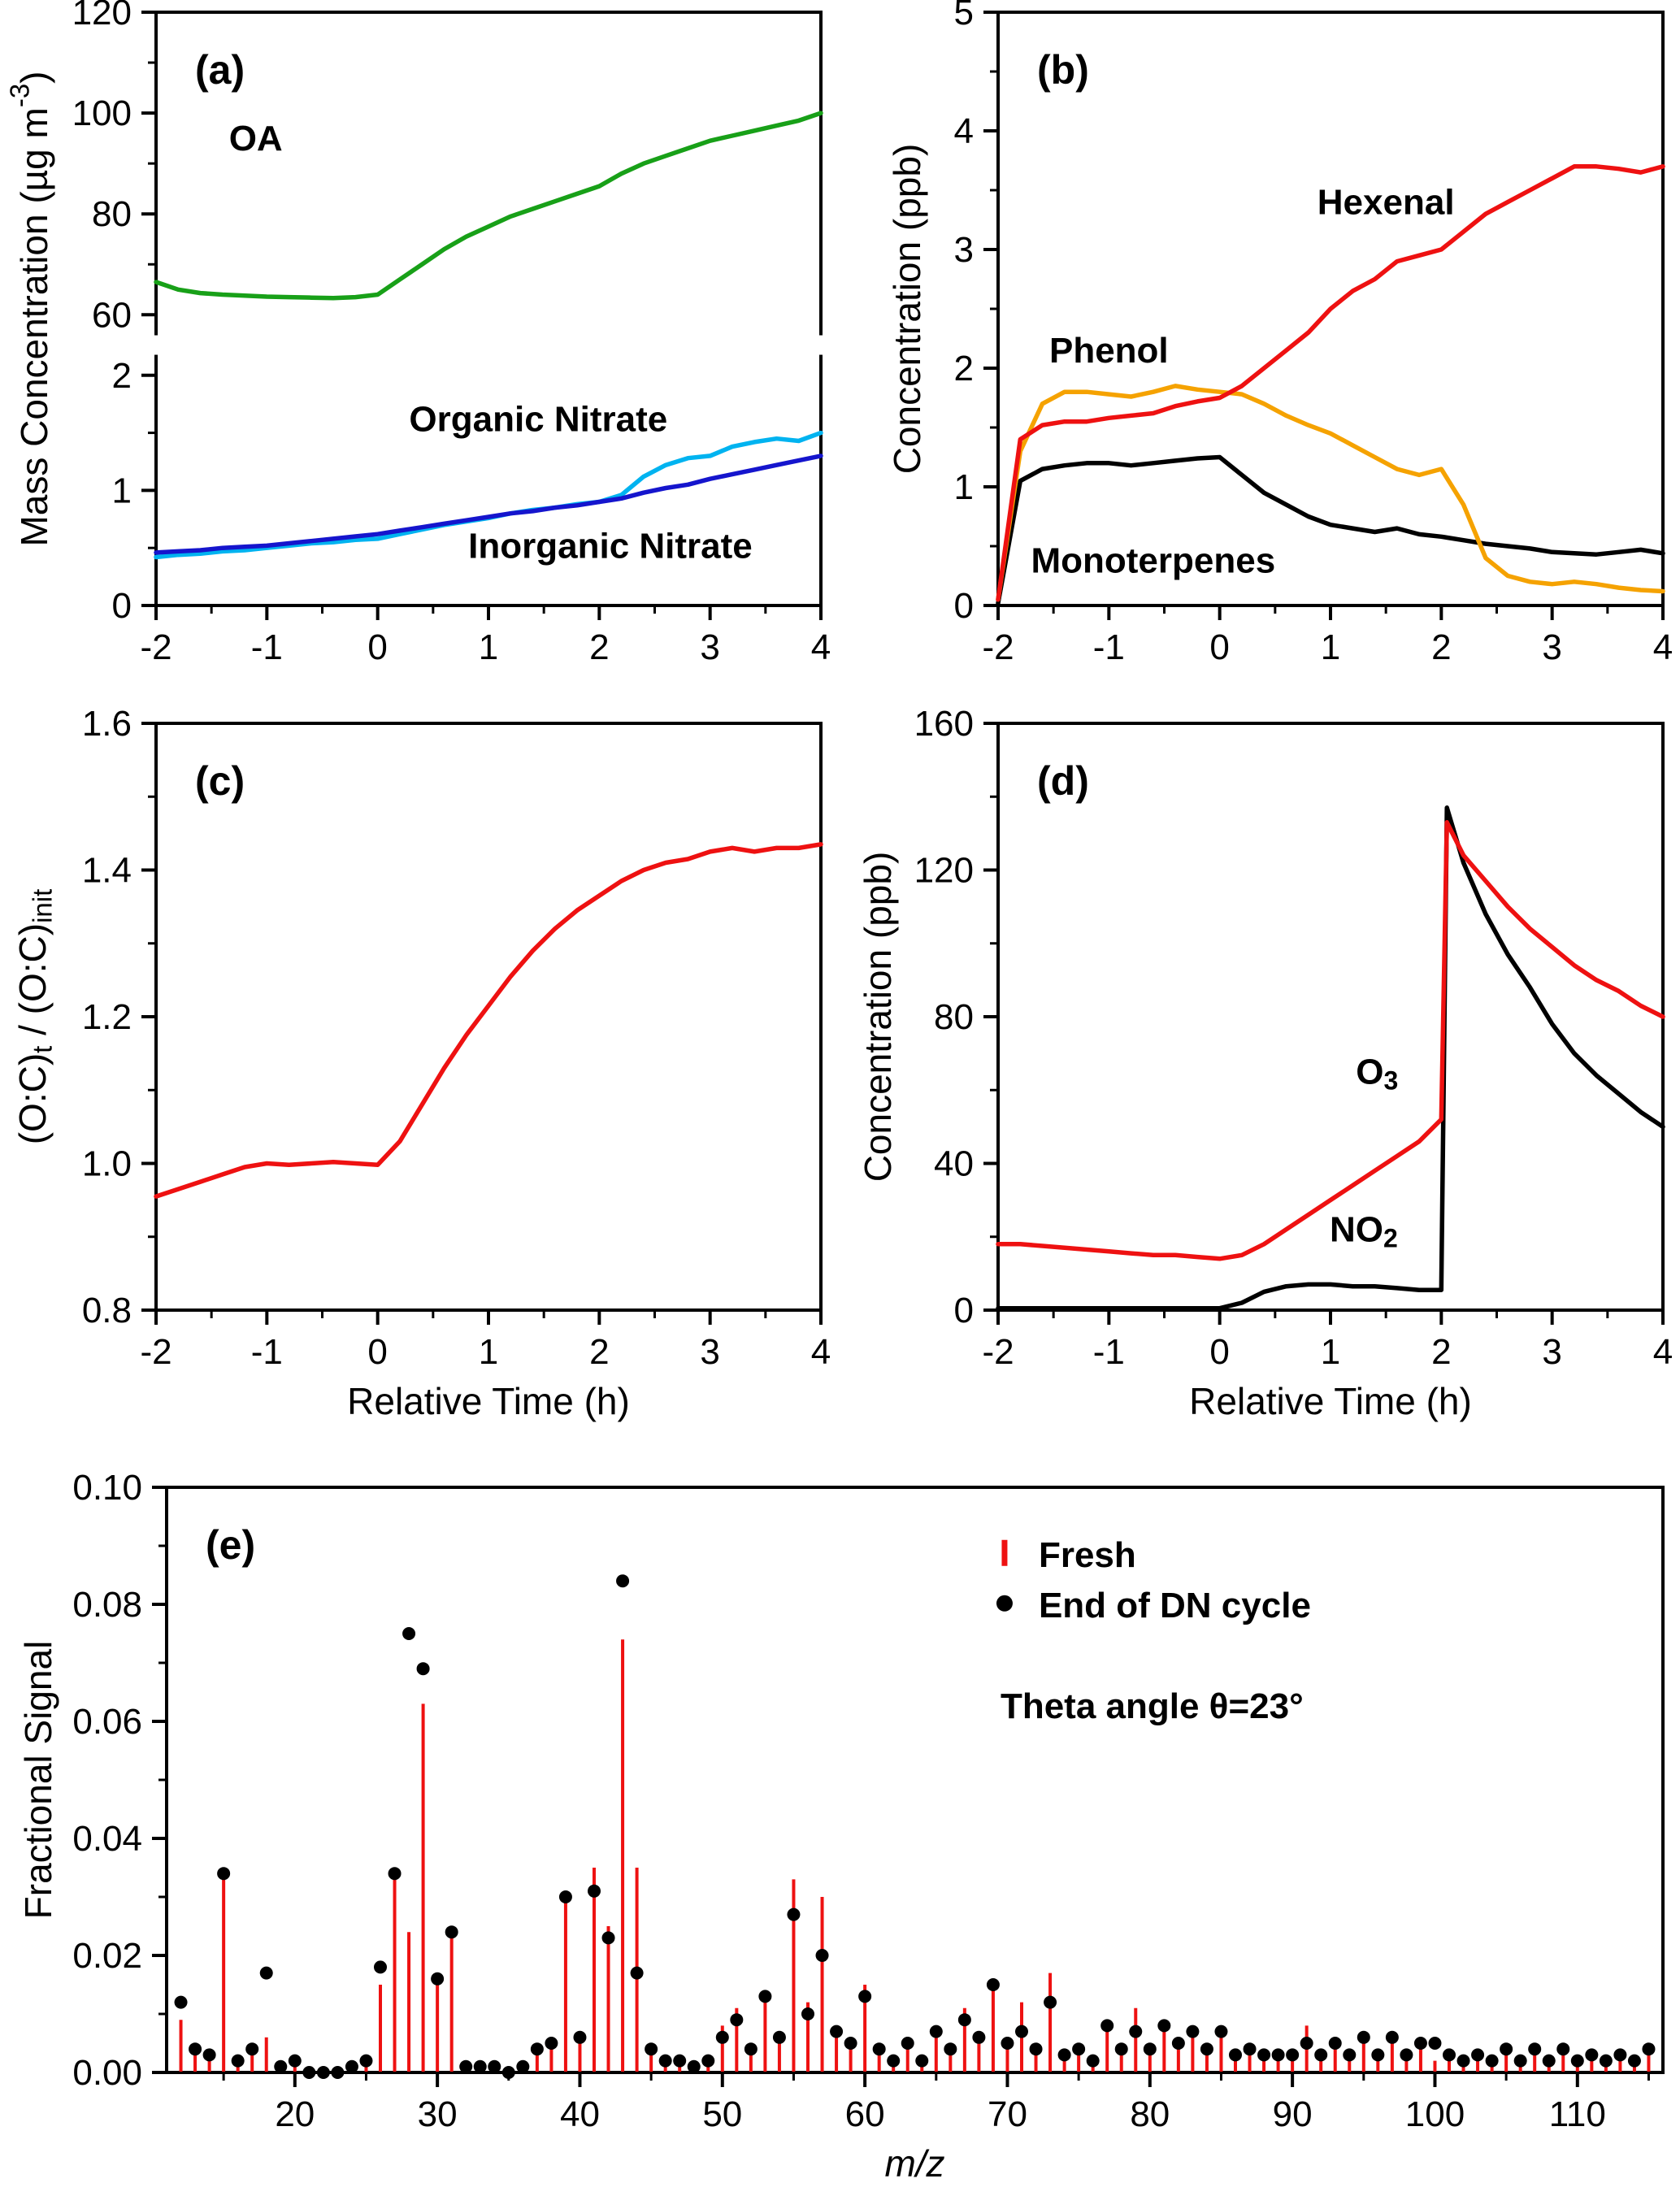 Image resolution: width=1680 pixels, height=2209 pixels. Describe the element at coordinates (1008, 2114) in the screenshot. I see `x-tick-label: 70` at that location.